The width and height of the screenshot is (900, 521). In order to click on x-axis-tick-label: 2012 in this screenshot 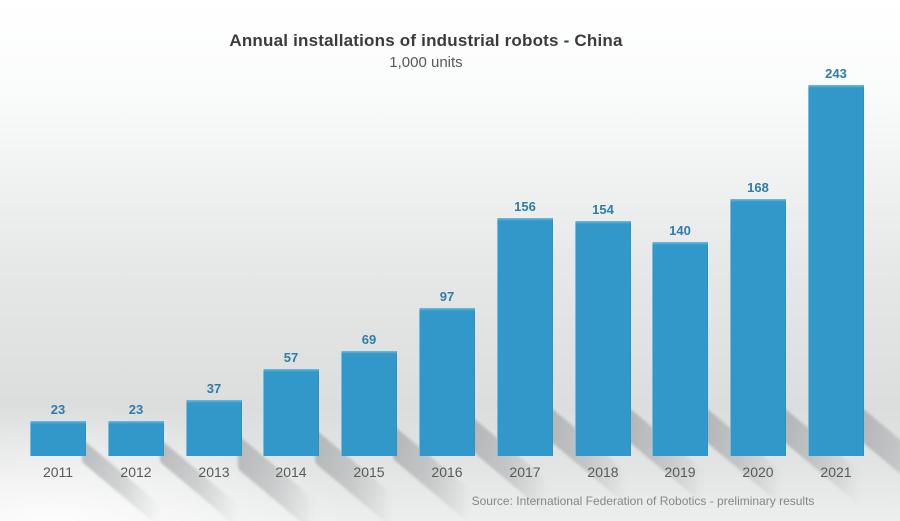, I will do `click(136, 472)`.